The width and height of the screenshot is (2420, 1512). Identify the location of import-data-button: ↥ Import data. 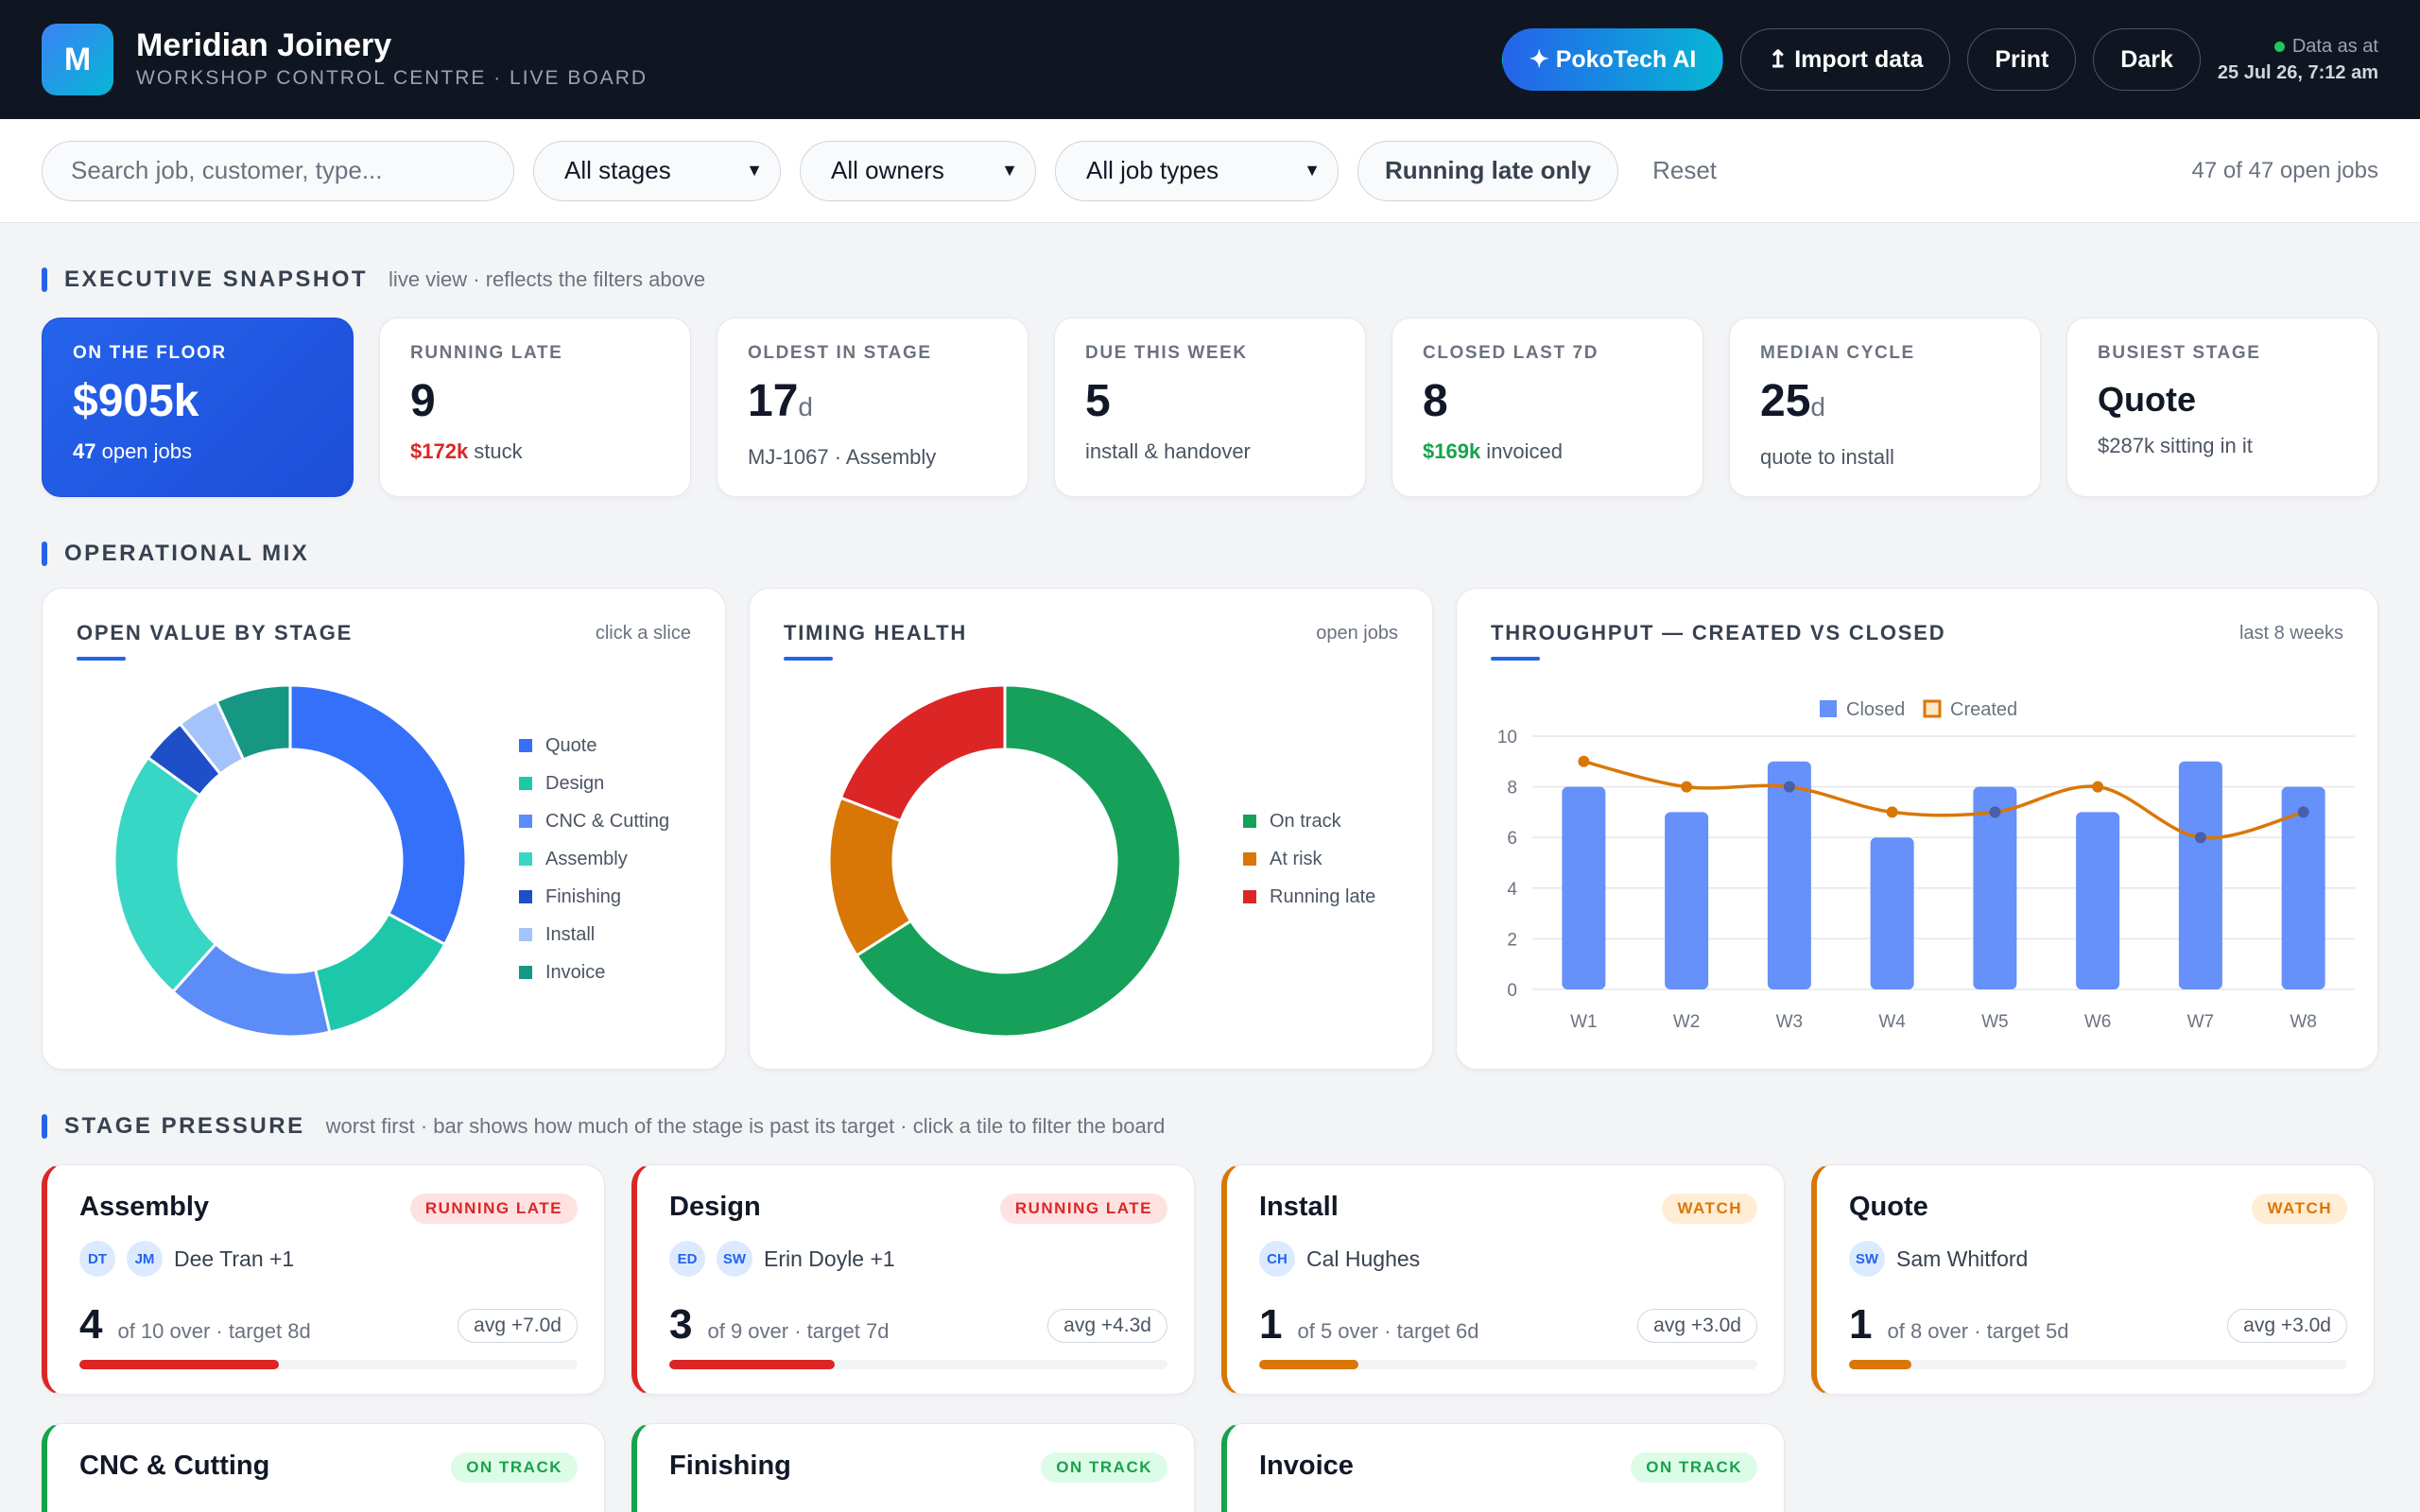
(1845, 59).